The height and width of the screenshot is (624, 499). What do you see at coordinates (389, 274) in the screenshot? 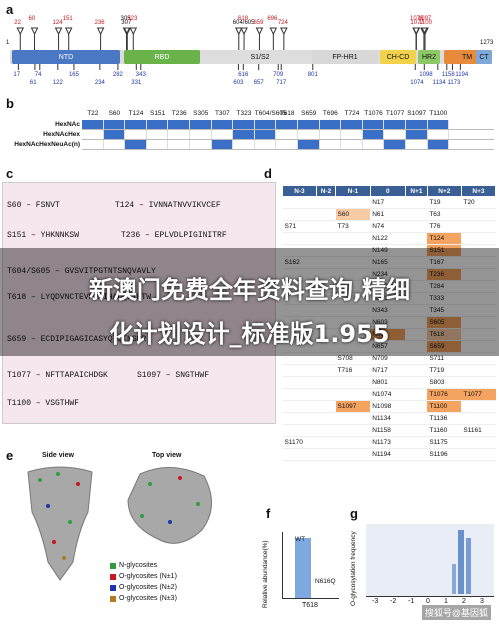
I see `table-row: N234 T236` at bounding box center [389, 274].